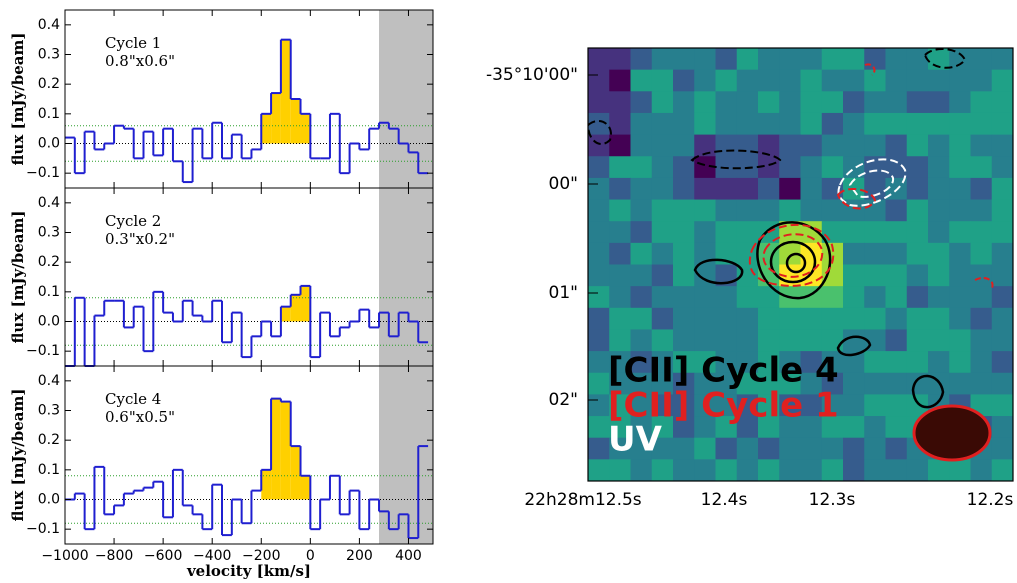 The image size is (1017, 583). Describe the element at coordinates (635, 440) in the screenshot. I see `legend-entry: UV` at that location.